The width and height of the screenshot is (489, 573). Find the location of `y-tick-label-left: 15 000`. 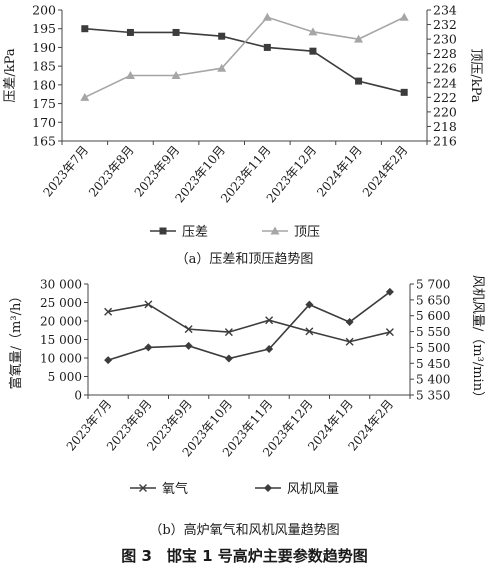

y-tick-label-left: 15 000 is located at coordinates (61, 340).